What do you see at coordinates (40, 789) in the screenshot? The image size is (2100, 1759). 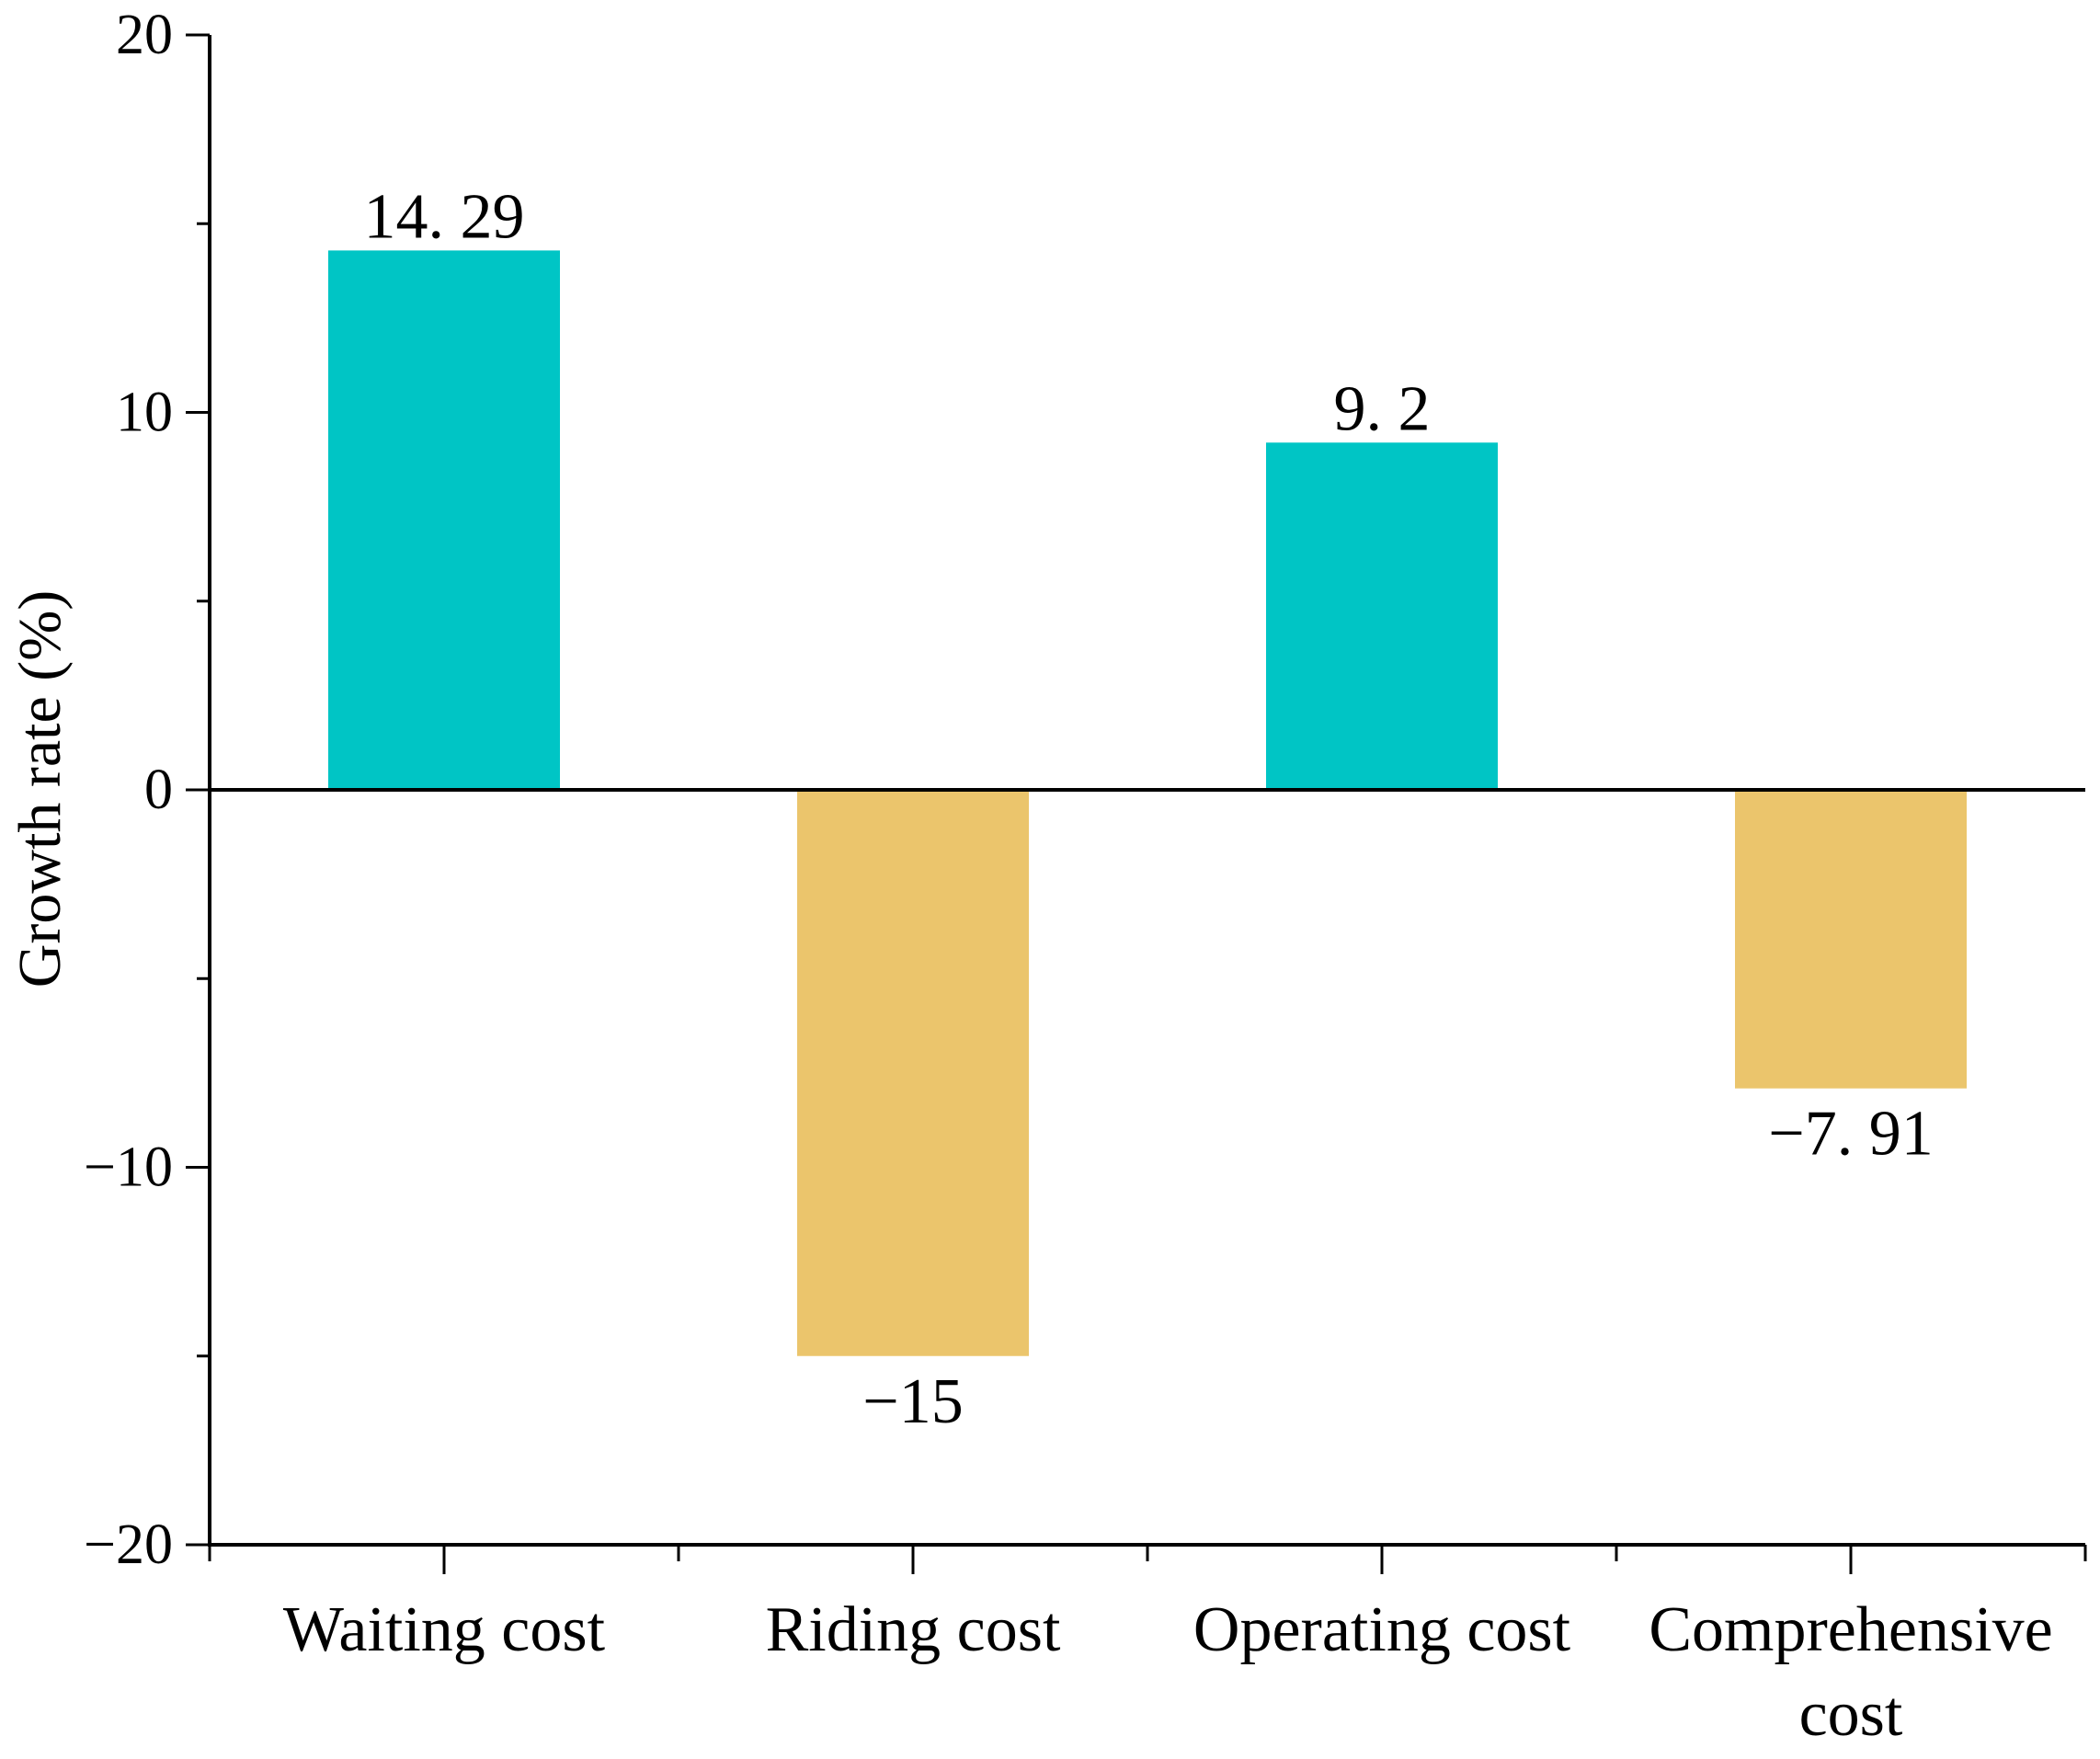 I see `y-axis-title: Growth rate (%)` at bounding box center [40, 789].